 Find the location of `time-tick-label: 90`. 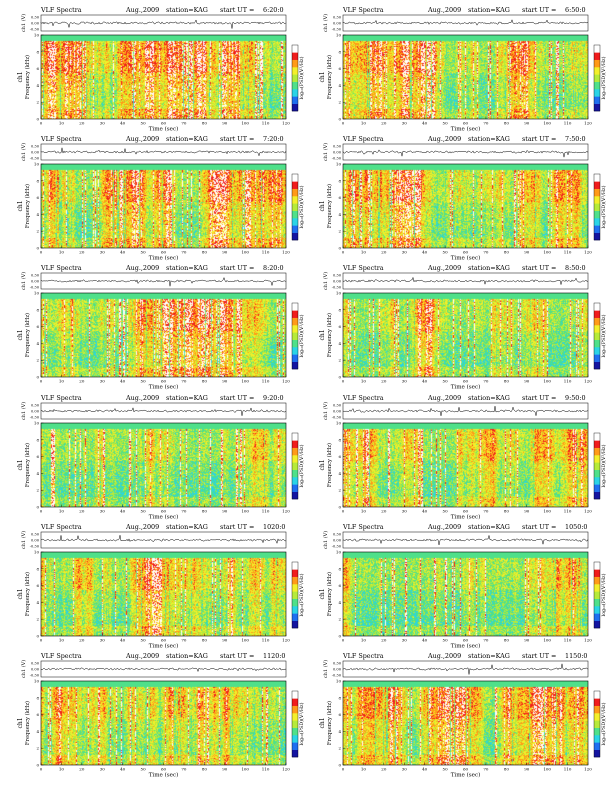

time-tick-label: 90 is located at coordinates (225, 640).